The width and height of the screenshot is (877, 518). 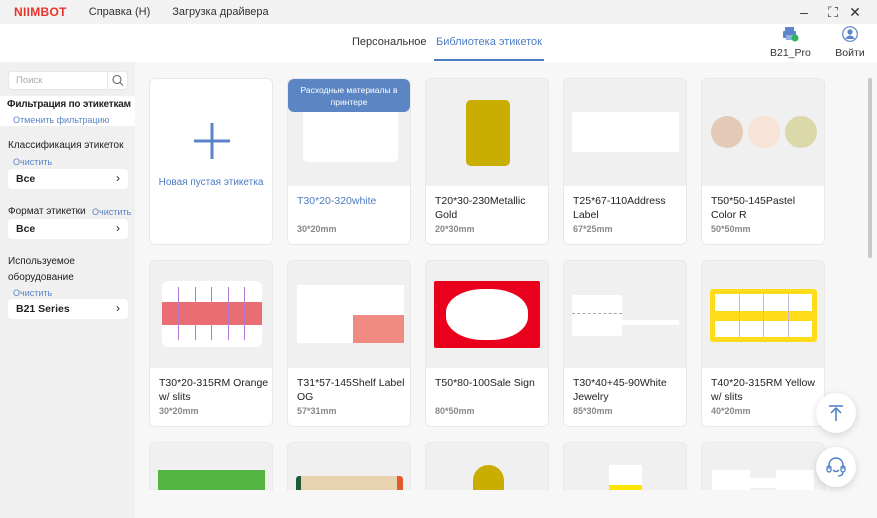 What do you see at coordinates (29, 80) in the screenshot?
I see `search-placeholder: Поиск` at bounding box center [29, 80].